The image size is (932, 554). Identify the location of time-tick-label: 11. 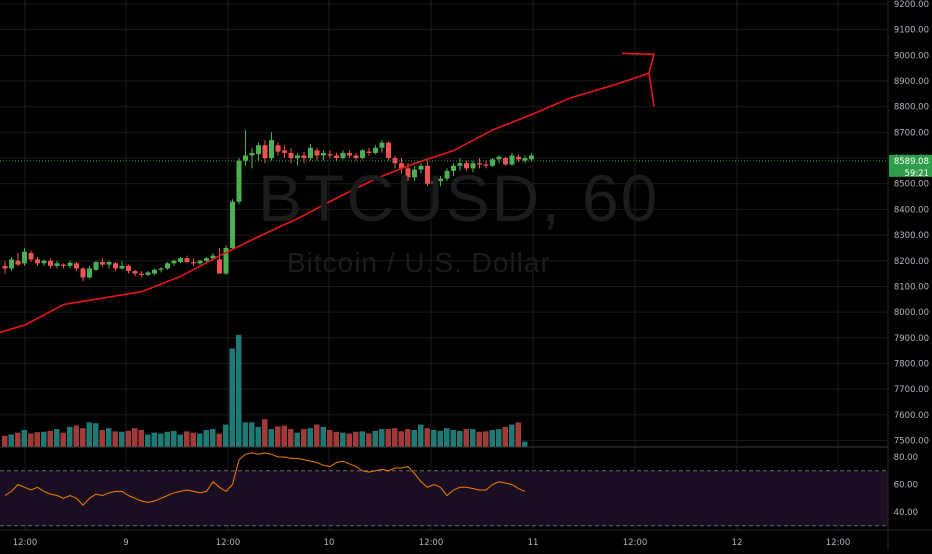
(533, 543).